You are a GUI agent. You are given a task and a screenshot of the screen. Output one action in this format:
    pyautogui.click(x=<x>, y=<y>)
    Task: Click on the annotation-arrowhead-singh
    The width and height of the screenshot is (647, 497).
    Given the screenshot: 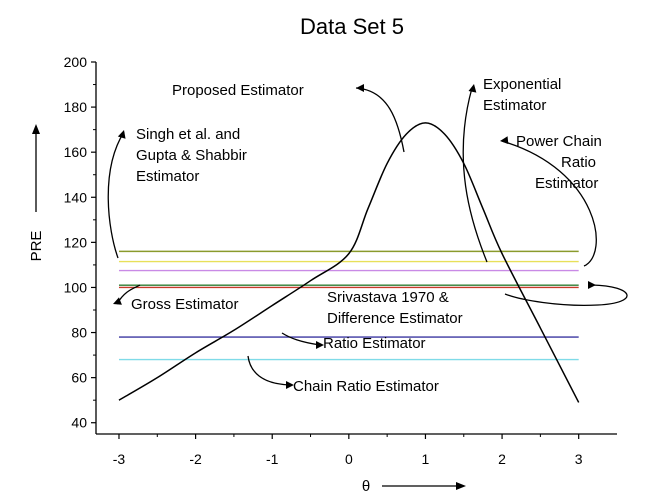 What is the action you would take?
    pyautogui.click(x=121, y=134)
    